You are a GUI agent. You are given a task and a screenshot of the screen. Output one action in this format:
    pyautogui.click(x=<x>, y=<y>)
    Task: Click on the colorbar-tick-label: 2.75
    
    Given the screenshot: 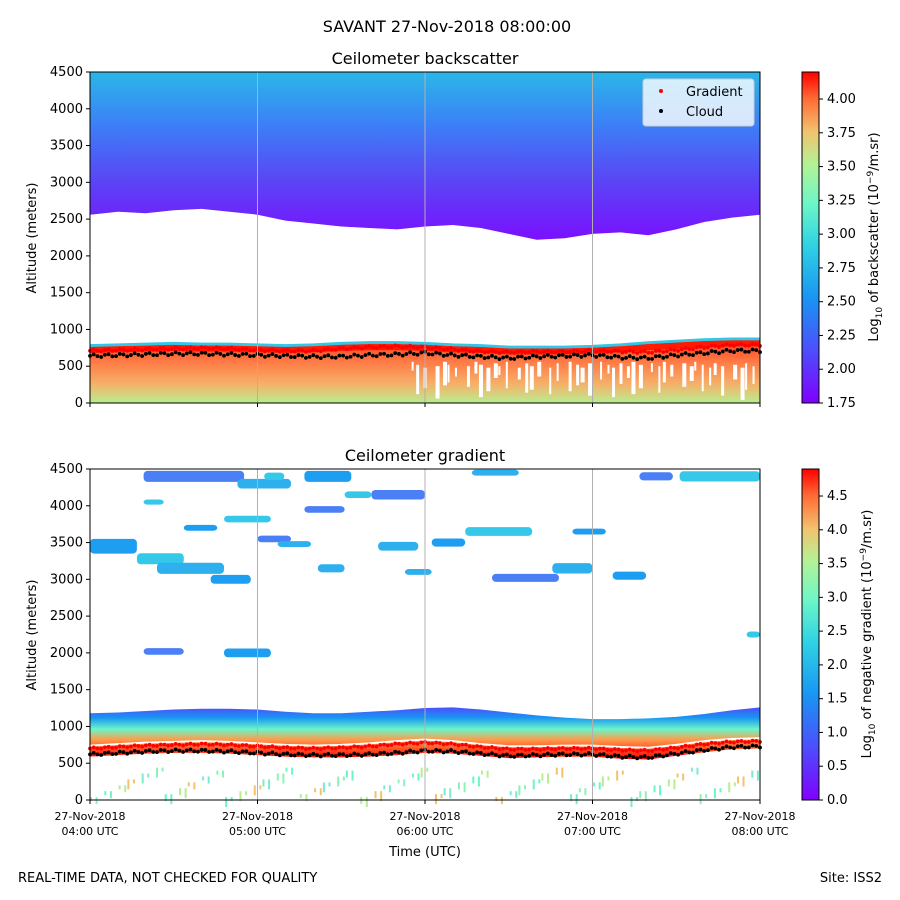 What is the action you would take?
    pyautogui.click(x=841, y=268)
    